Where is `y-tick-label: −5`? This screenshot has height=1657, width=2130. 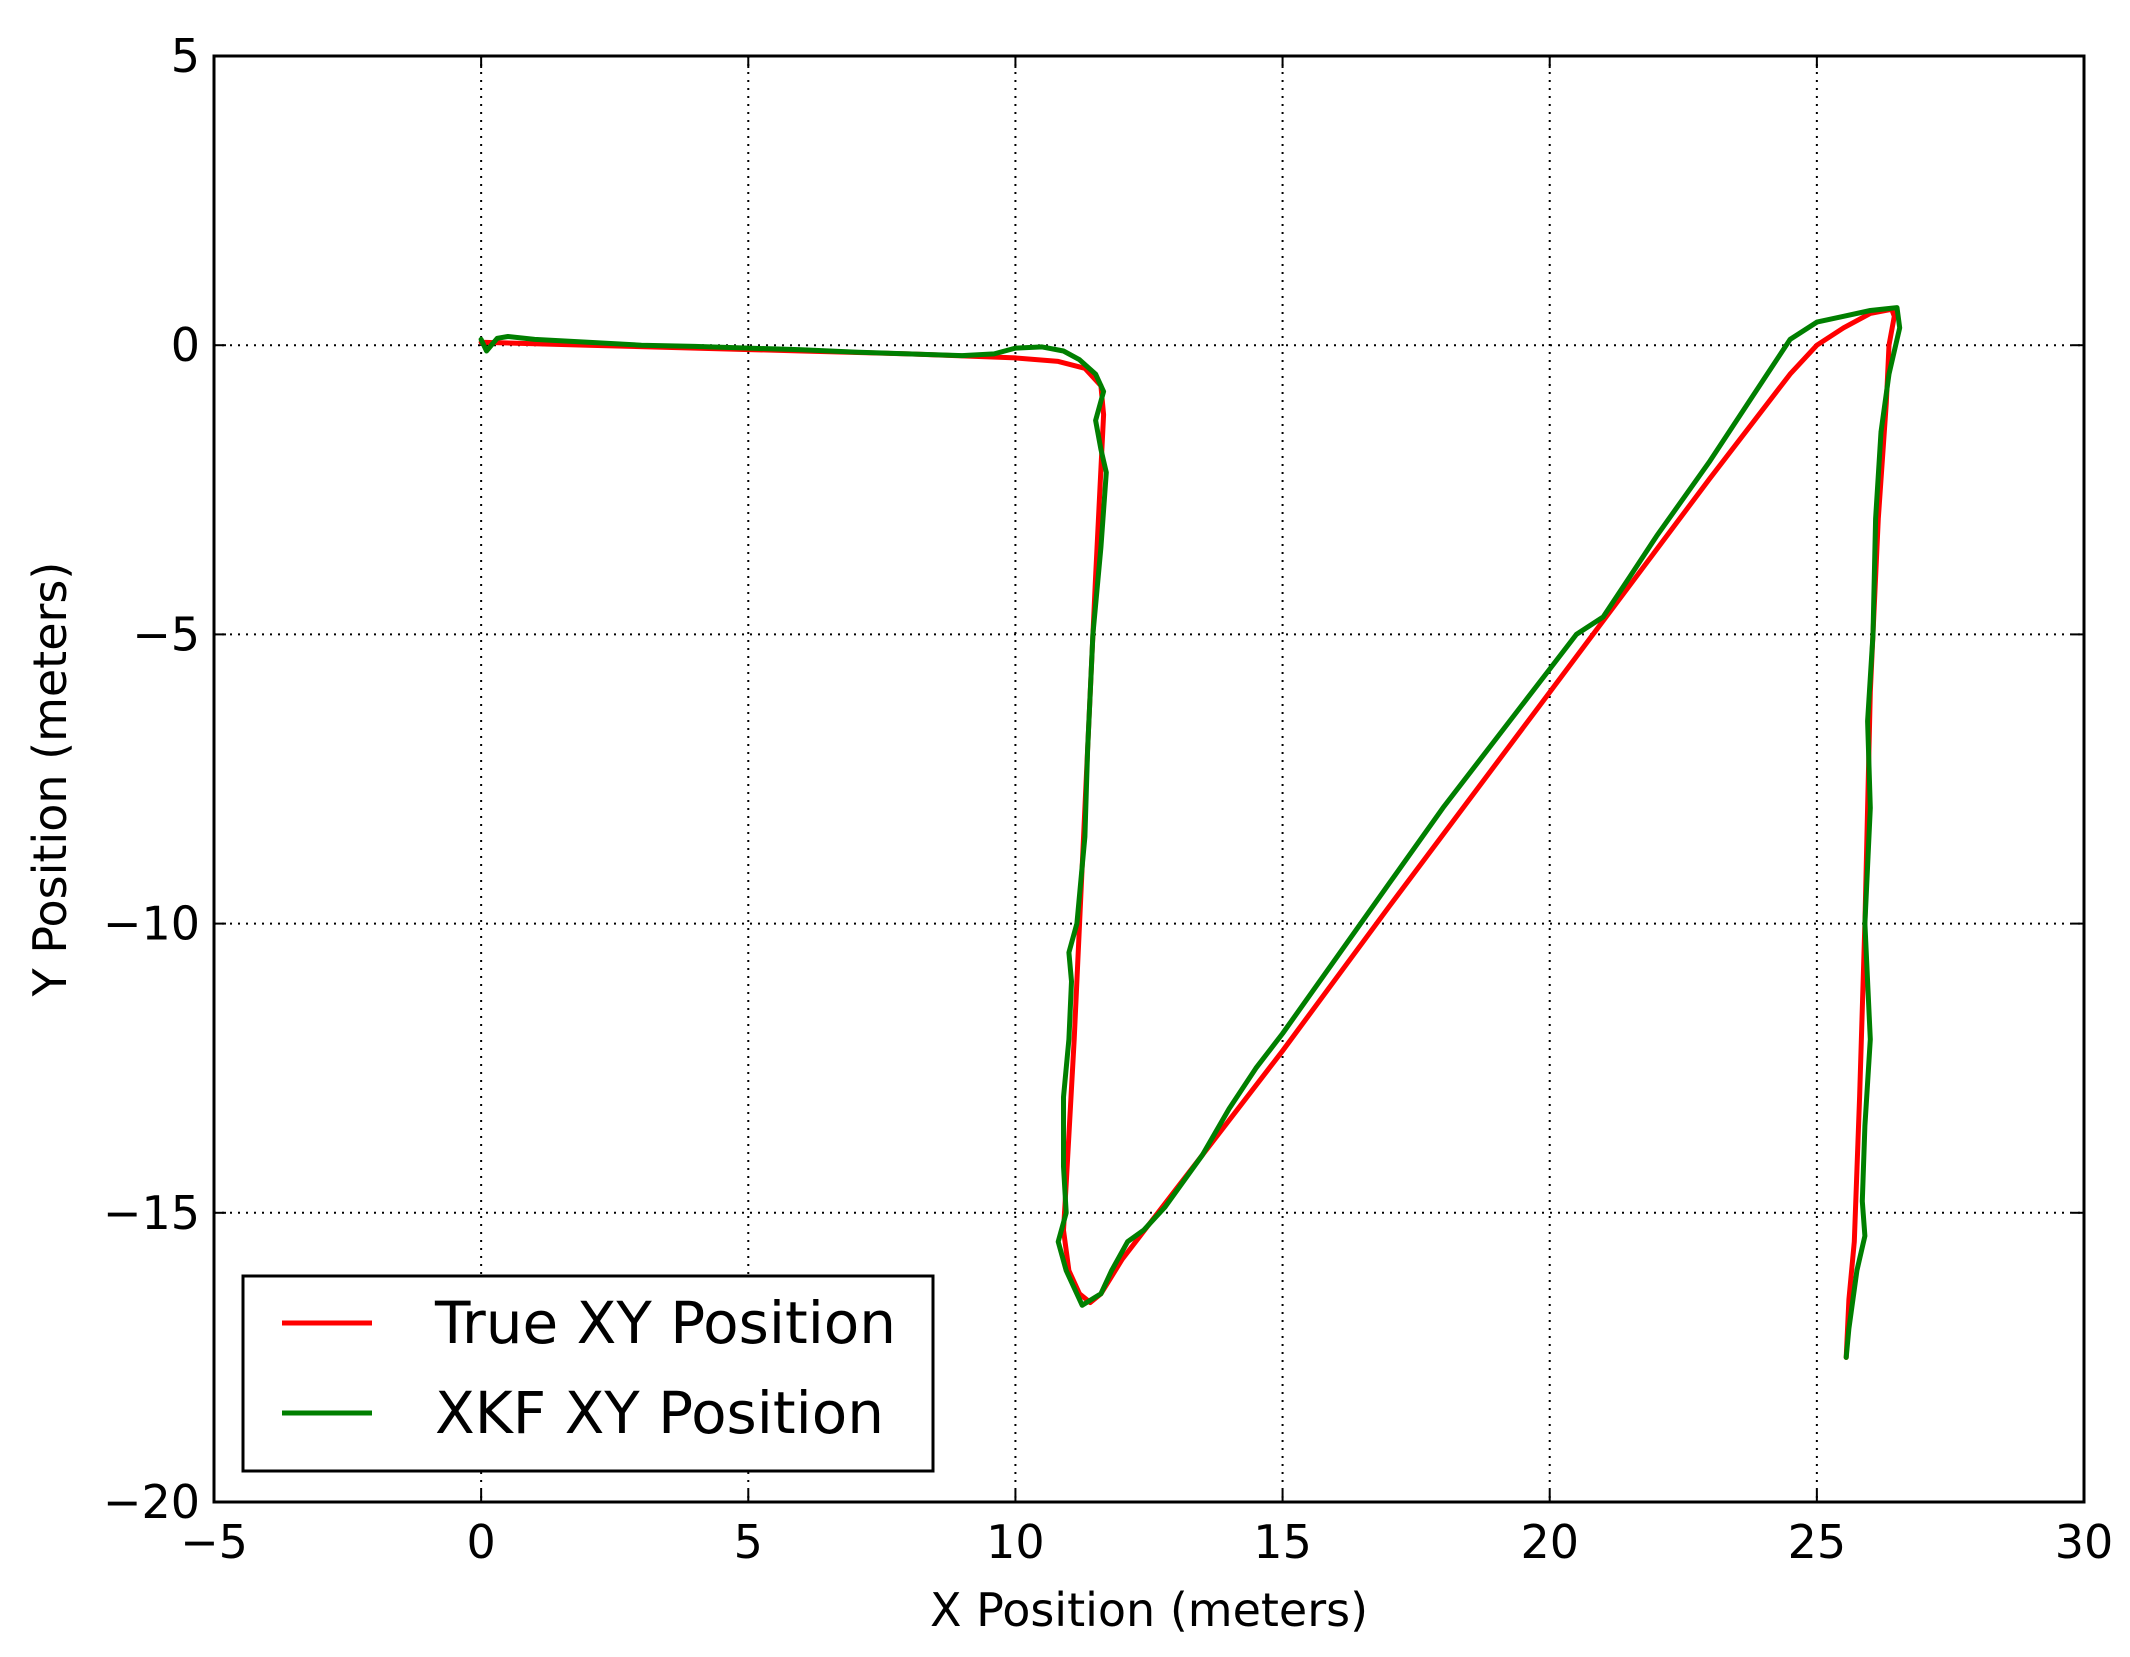 y-tick-label: −5 is located at coordinates (166, 634).